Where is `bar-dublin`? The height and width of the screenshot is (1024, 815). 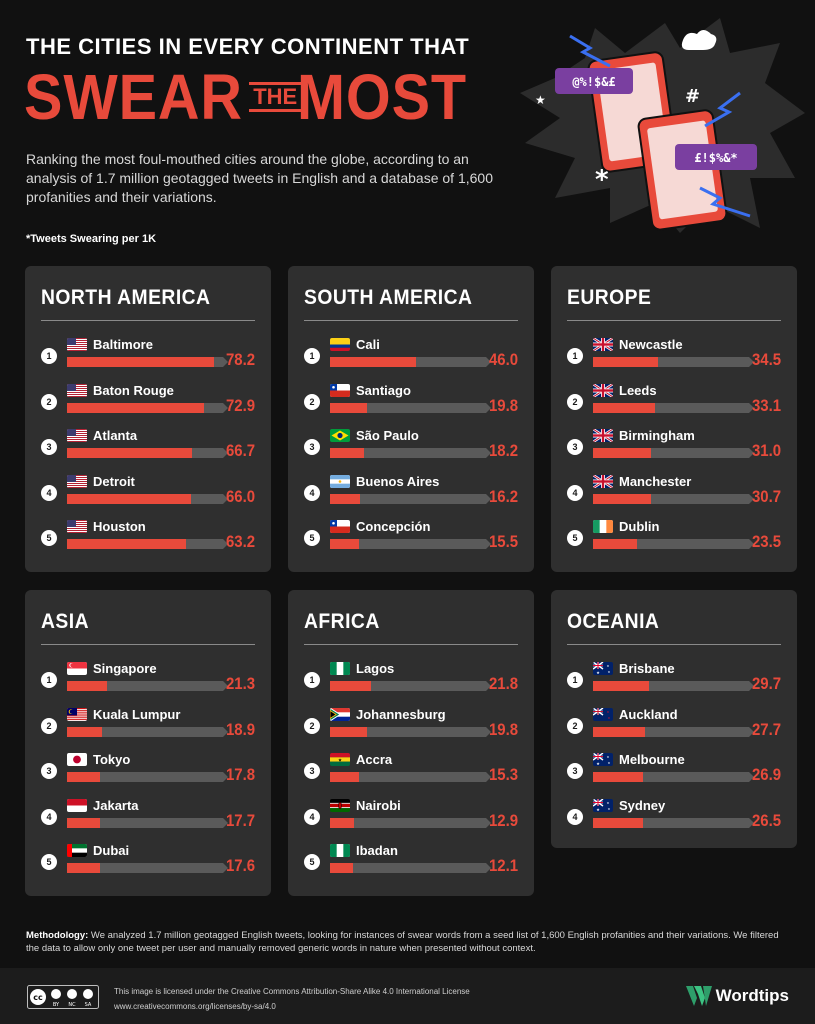 bar-dublin is located at coordinates (615, 544).